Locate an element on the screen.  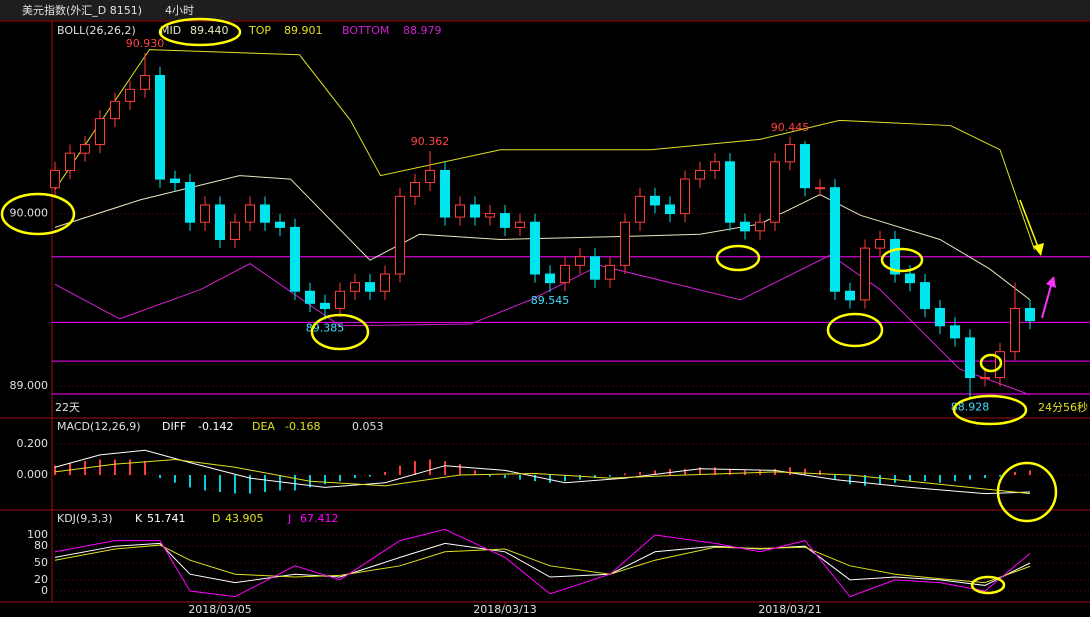
y-tick-label: 80 is located at coordinates (41, 545).